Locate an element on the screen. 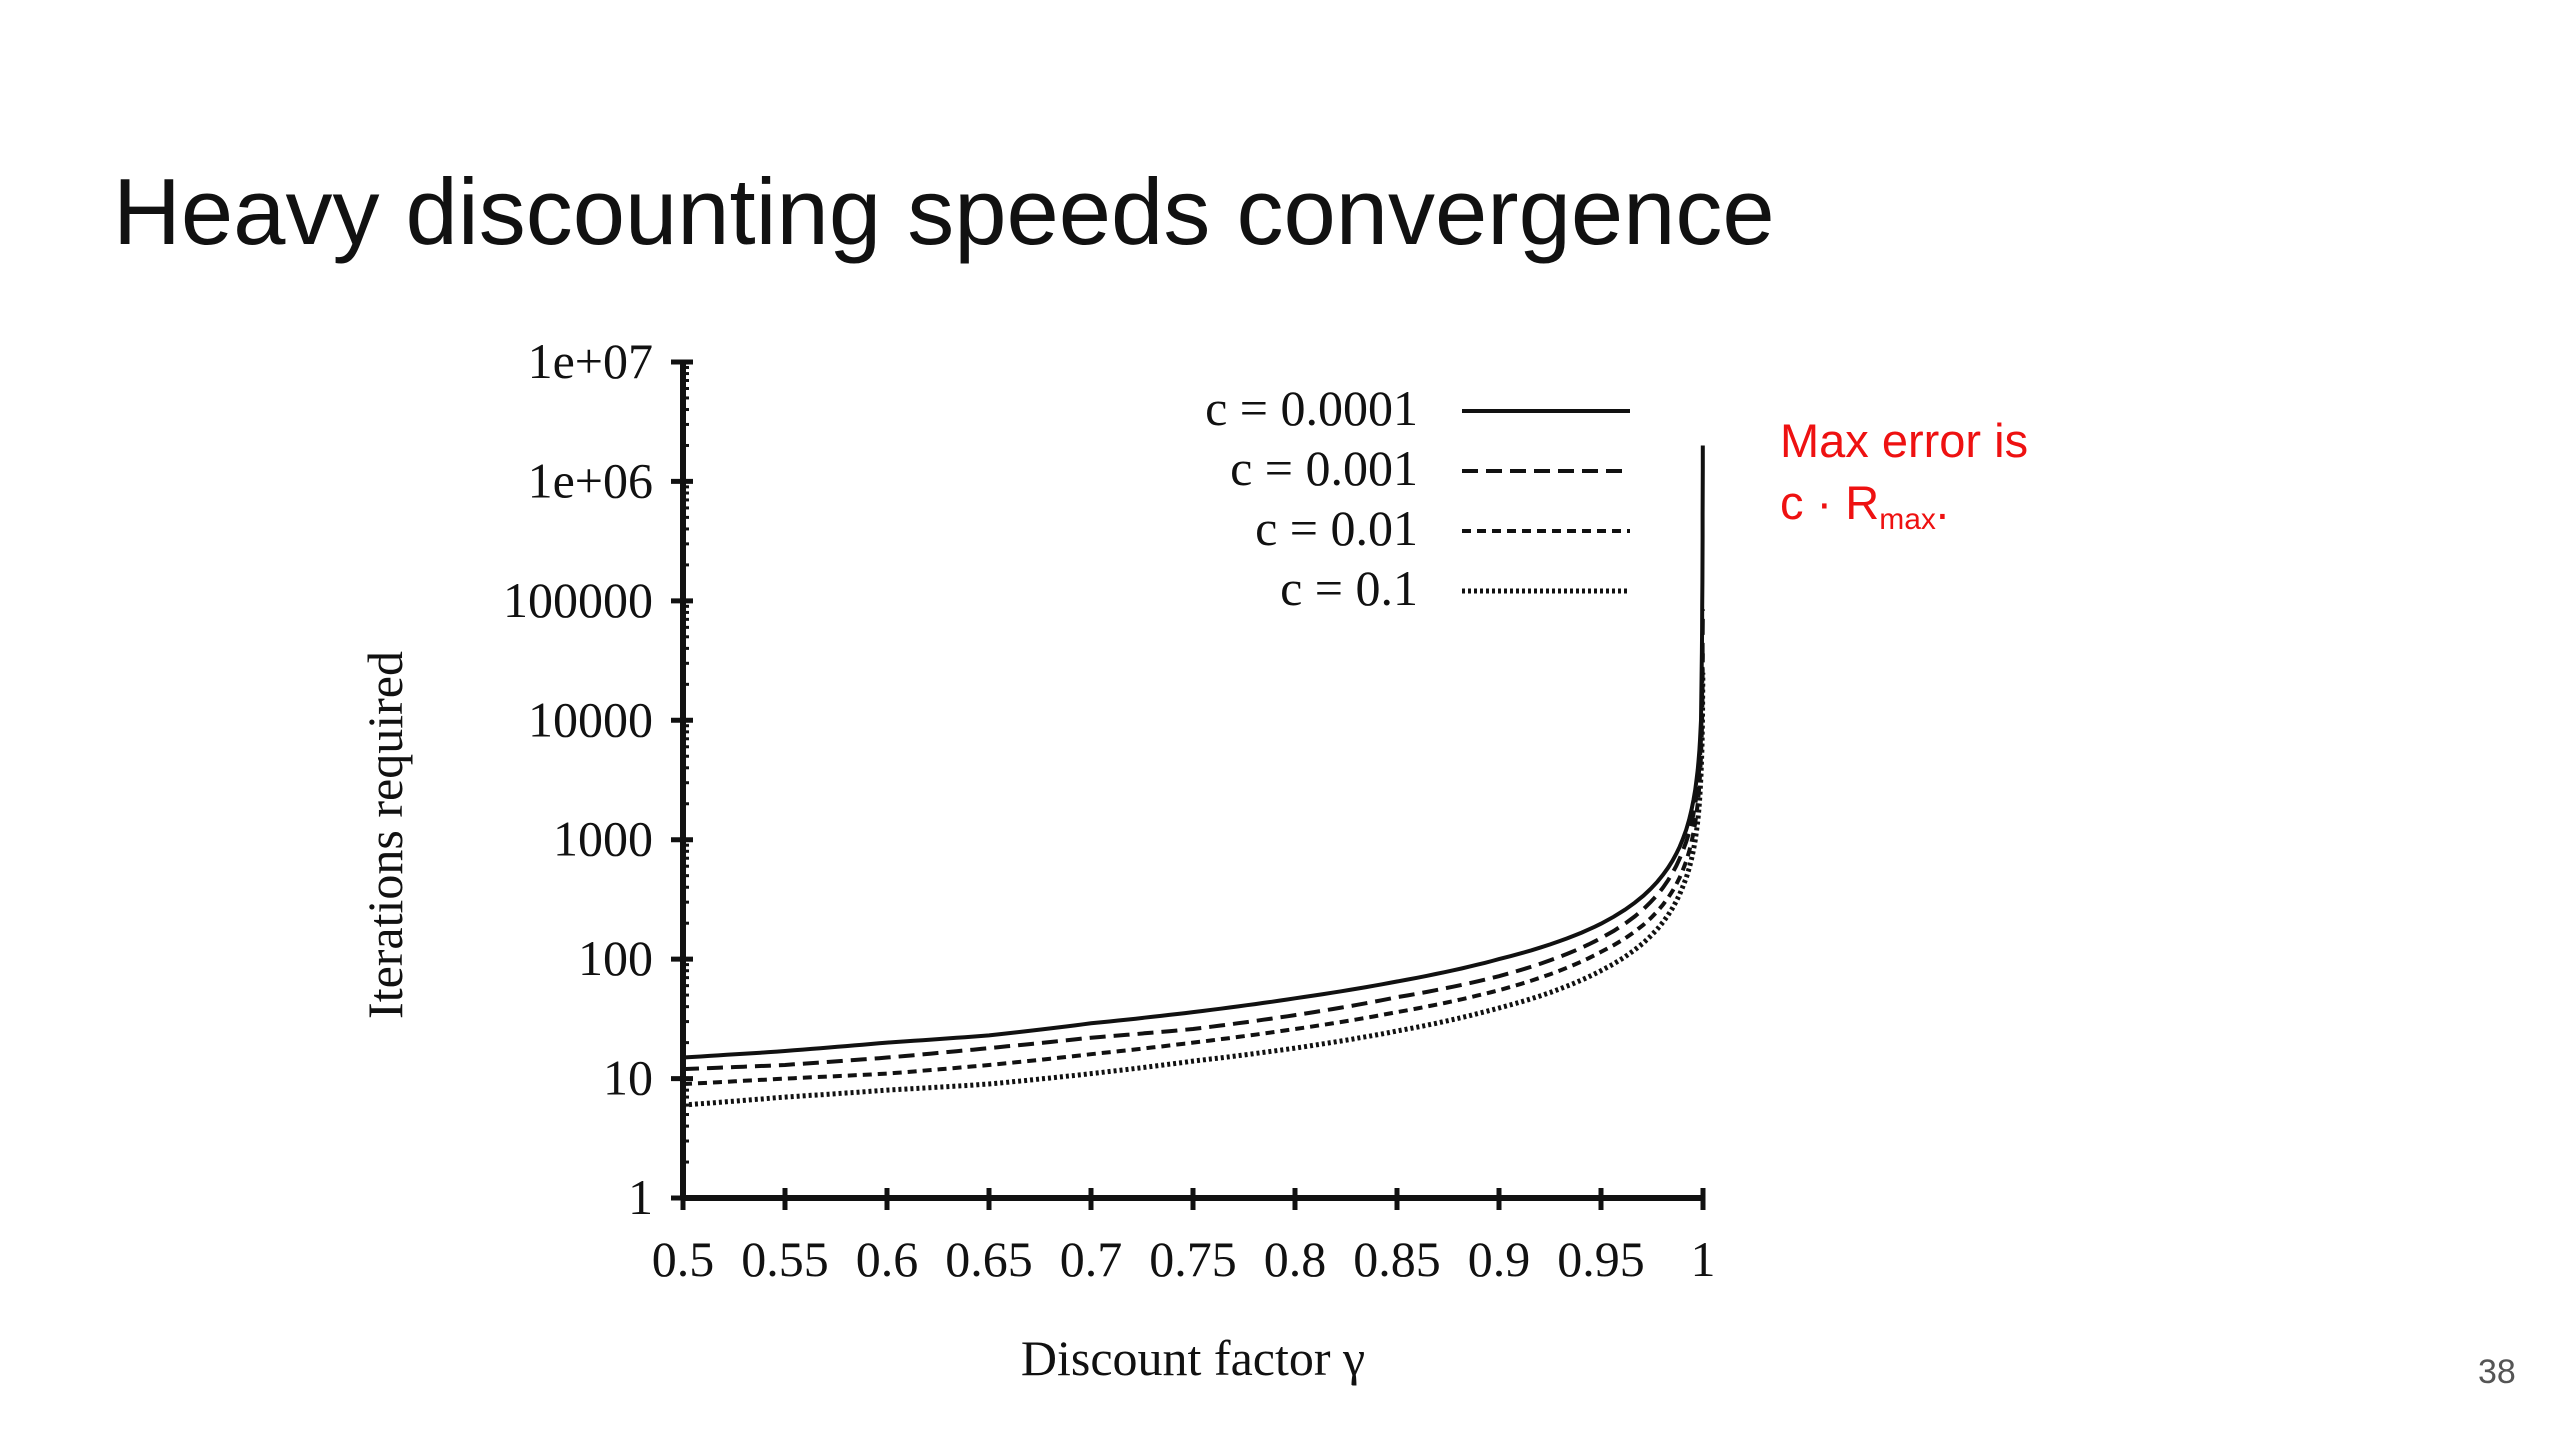 This screenshot has height=1440, width=2560. callout-line-1: Max error is is located at coordinates (1904, 440).